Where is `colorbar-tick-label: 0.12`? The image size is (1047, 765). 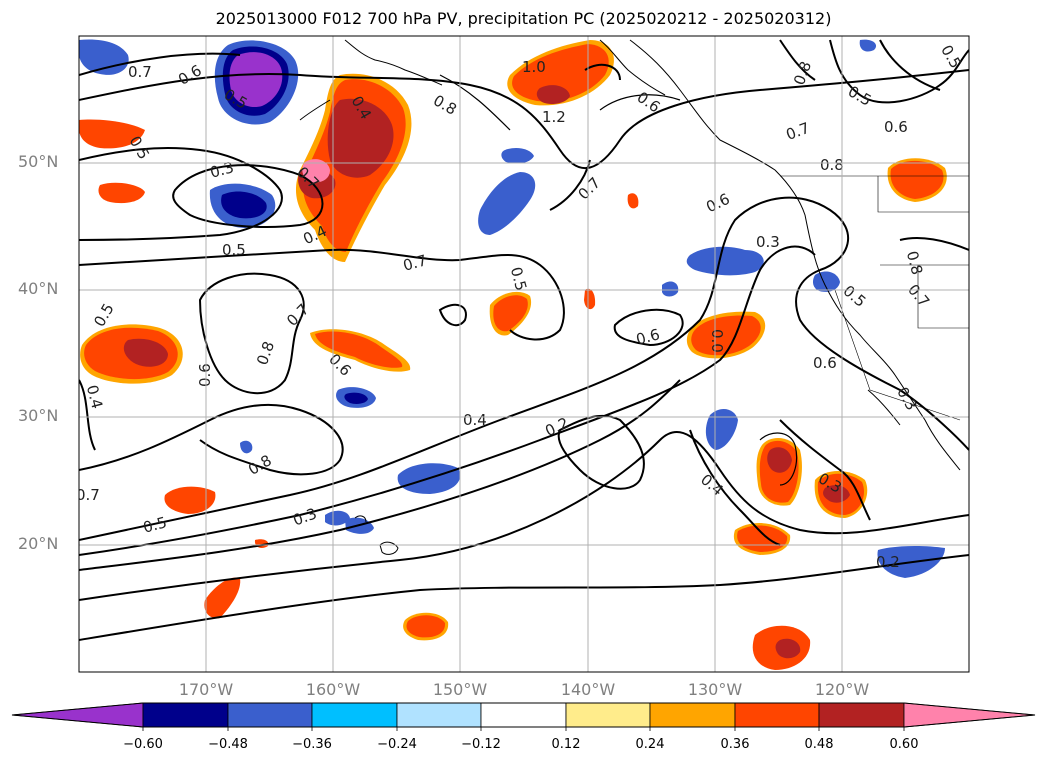 colorbar-tick-label: 0.12 is located at coordinates (566, 744).